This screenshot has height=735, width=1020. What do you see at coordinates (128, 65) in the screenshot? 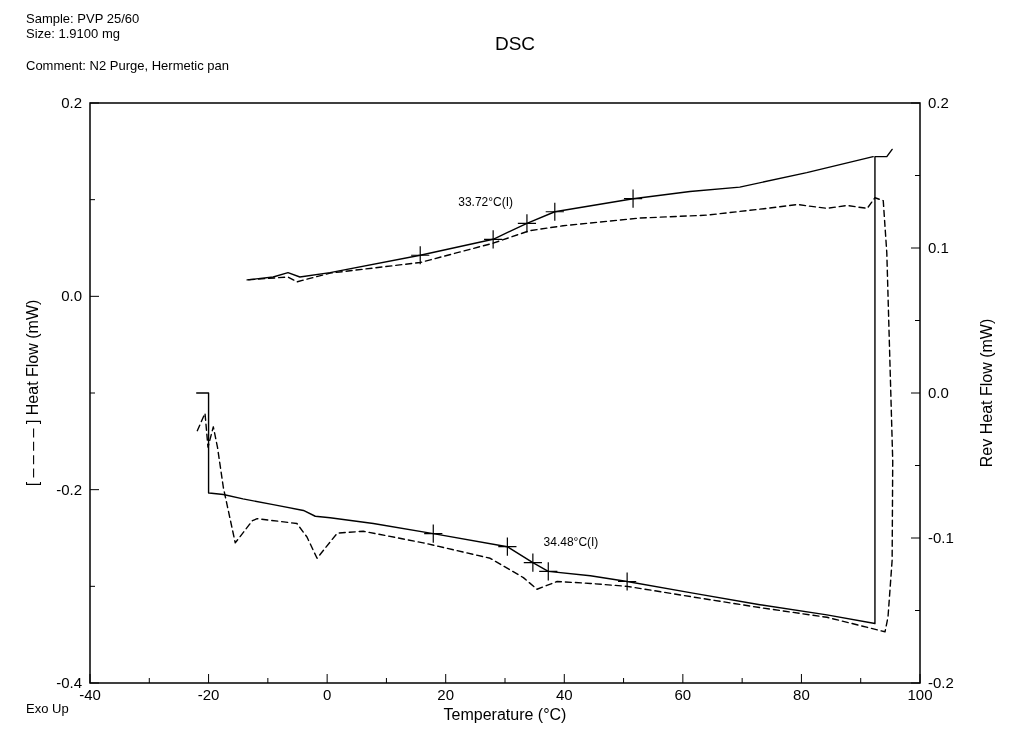
I see `text: Comment: N2 Purge, Hermetic pan` at bounding box center [128, 65].